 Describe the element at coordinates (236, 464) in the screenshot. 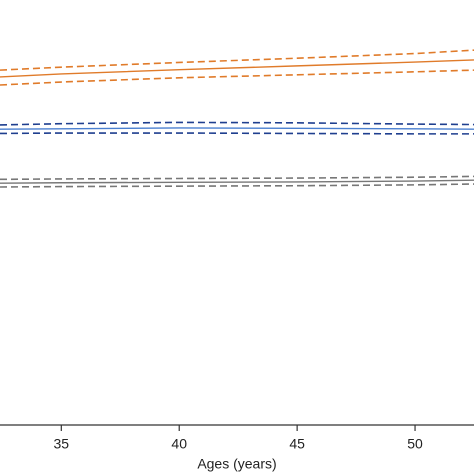

I see `x-axis-label: Ages (years)` at that location.